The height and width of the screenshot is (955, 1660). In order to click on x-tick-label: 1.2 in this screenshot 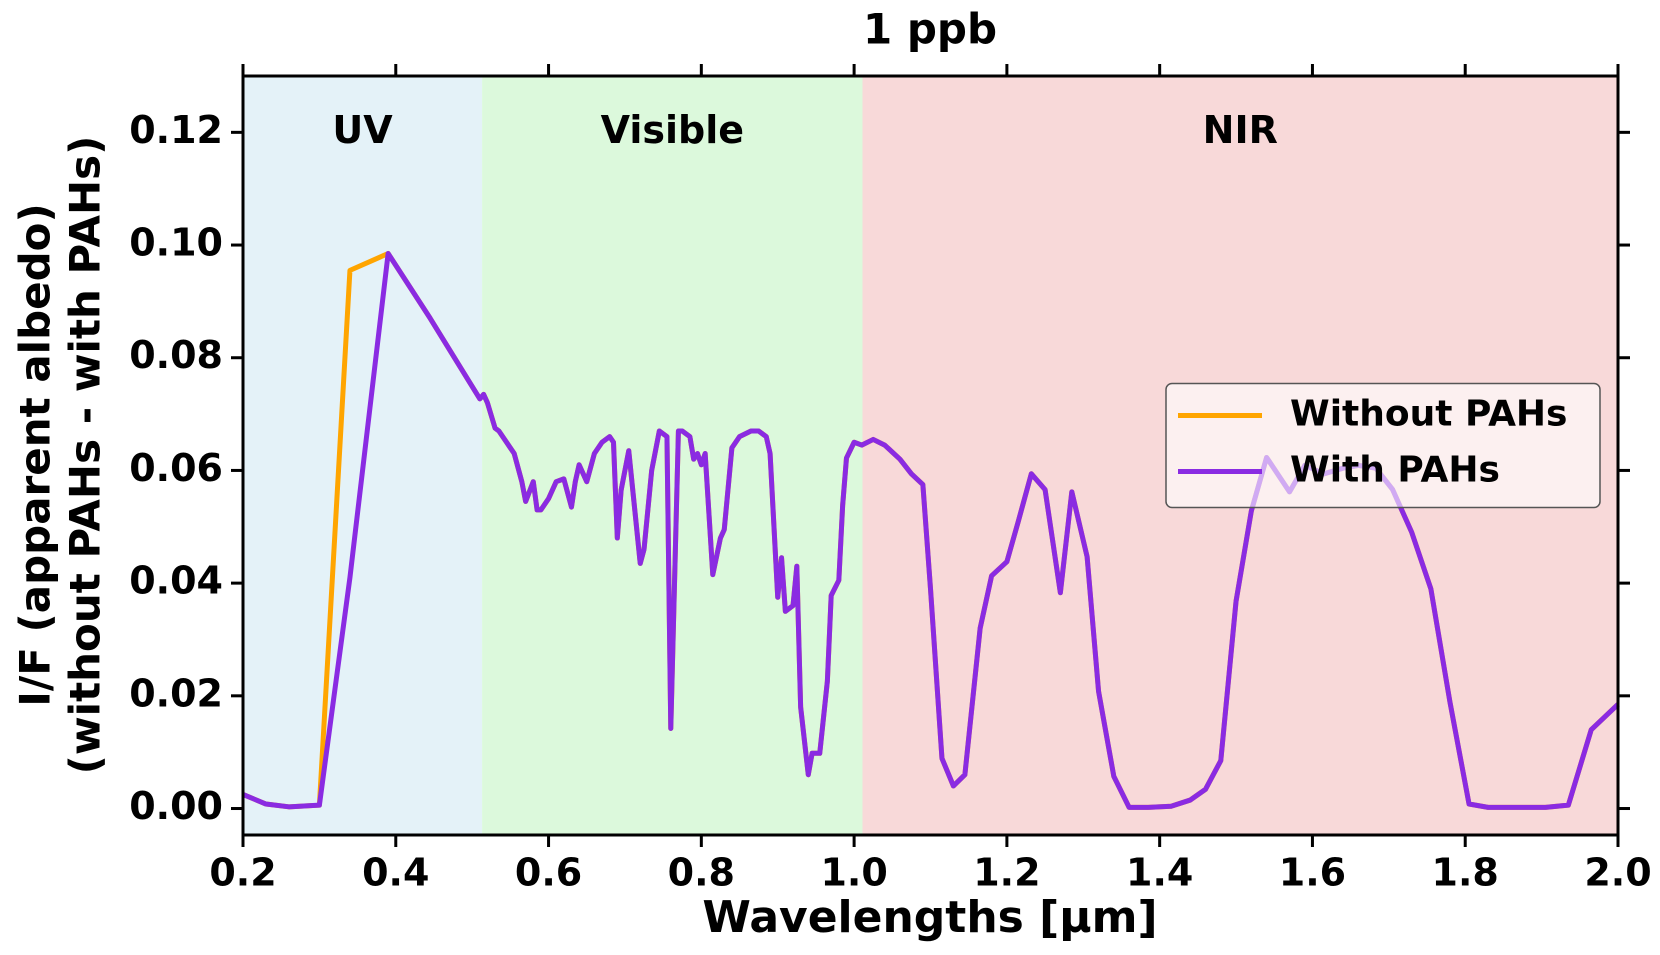, I will do `click(1006, 873)`.